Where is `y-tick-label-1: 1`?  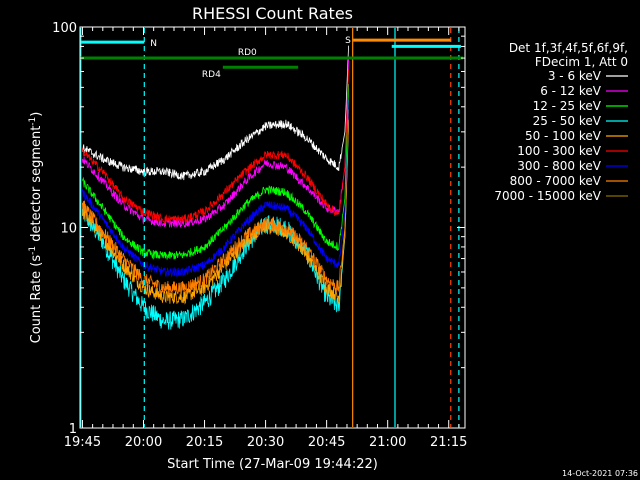
y-tick-label-1: 1 is located at coordinates (73, 429).